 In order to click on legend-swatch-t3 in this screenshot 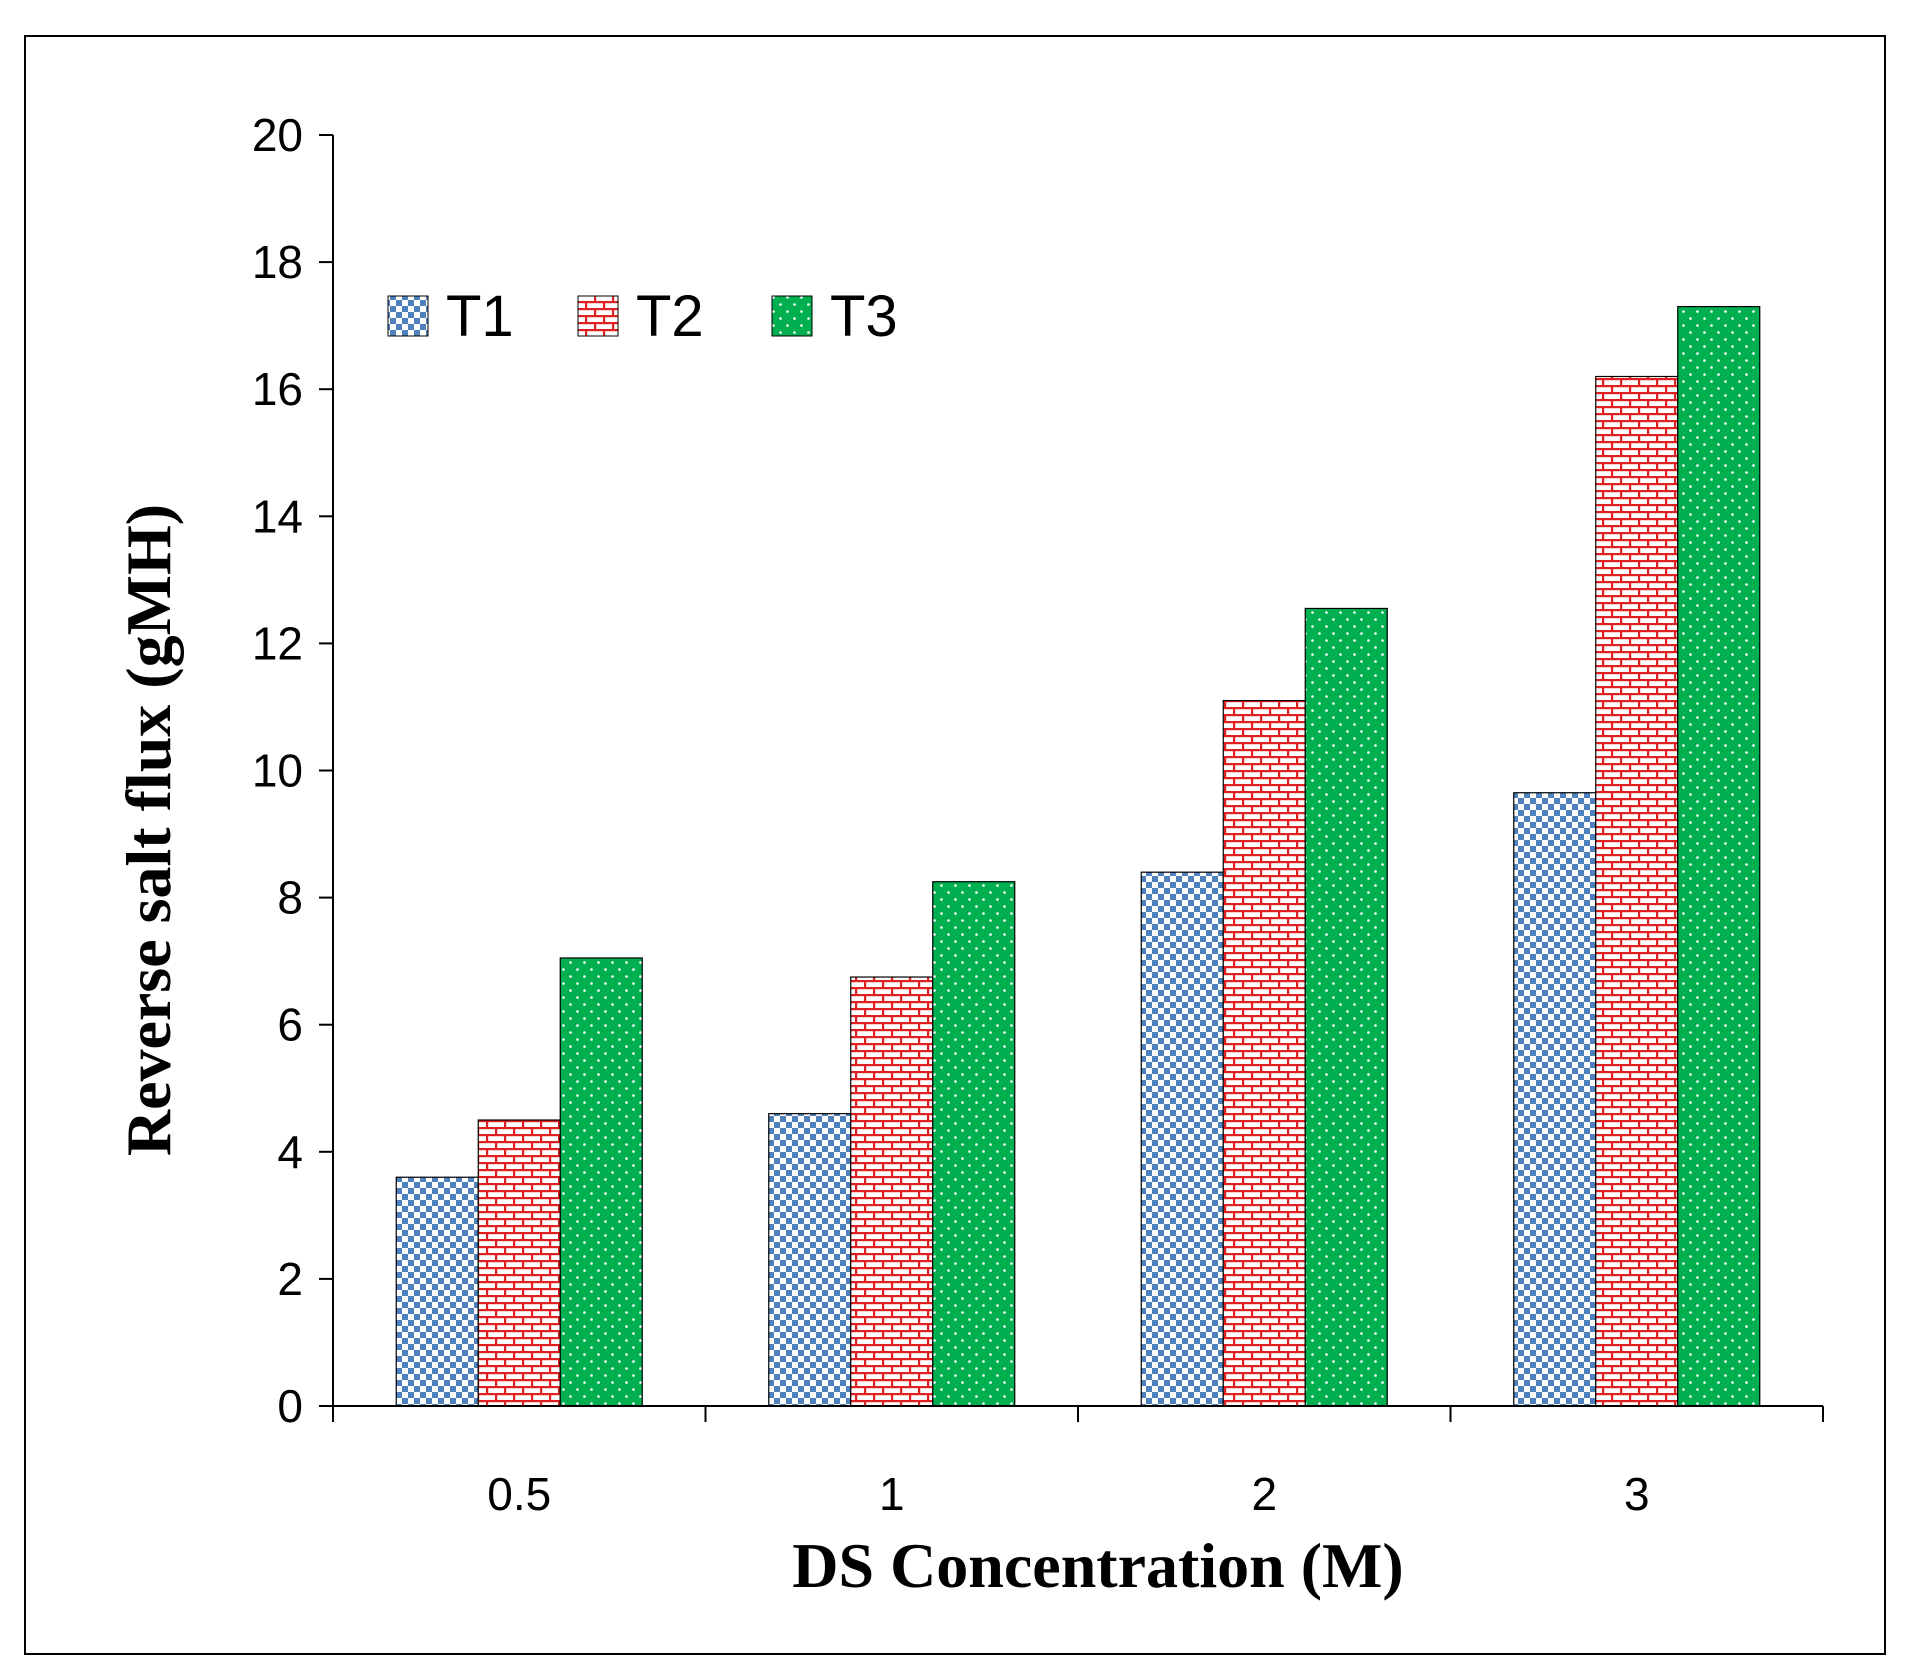, I will do `click(792, 316)`.